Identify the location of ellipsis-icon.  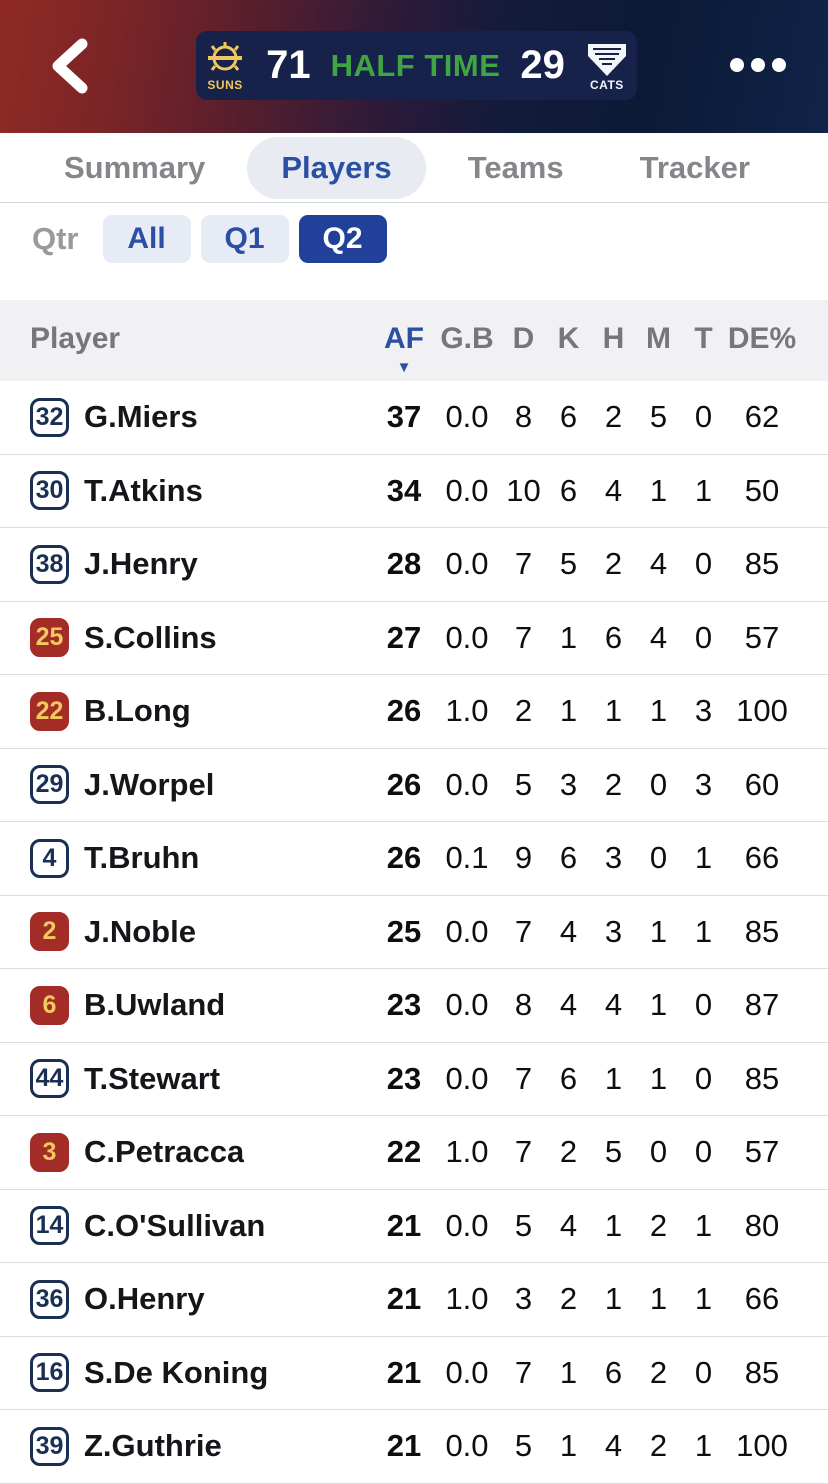
(758, 65).